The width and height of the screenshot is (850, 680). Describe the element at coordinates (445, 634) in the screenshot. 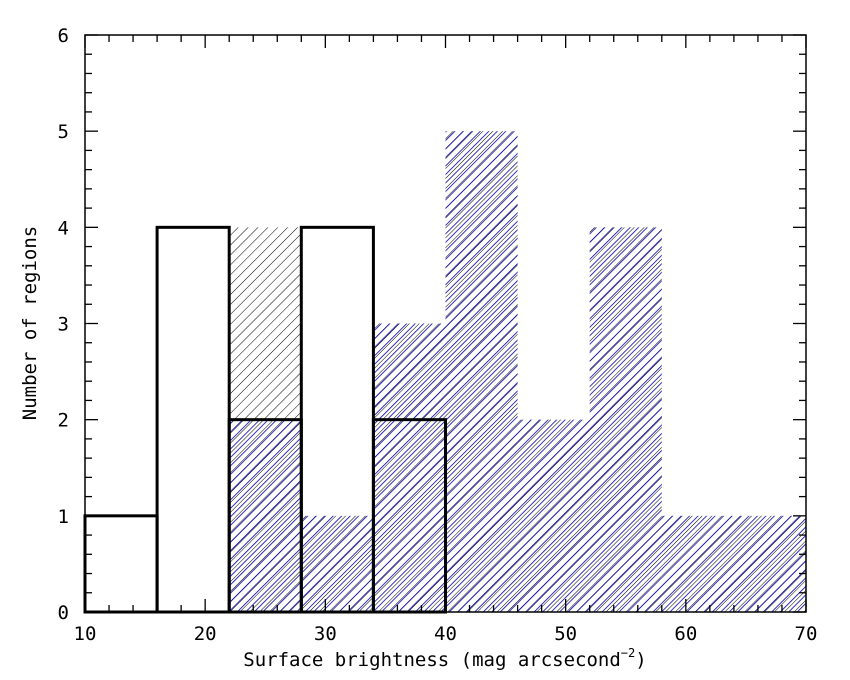

I see `x-tick-label: 40` at that location.